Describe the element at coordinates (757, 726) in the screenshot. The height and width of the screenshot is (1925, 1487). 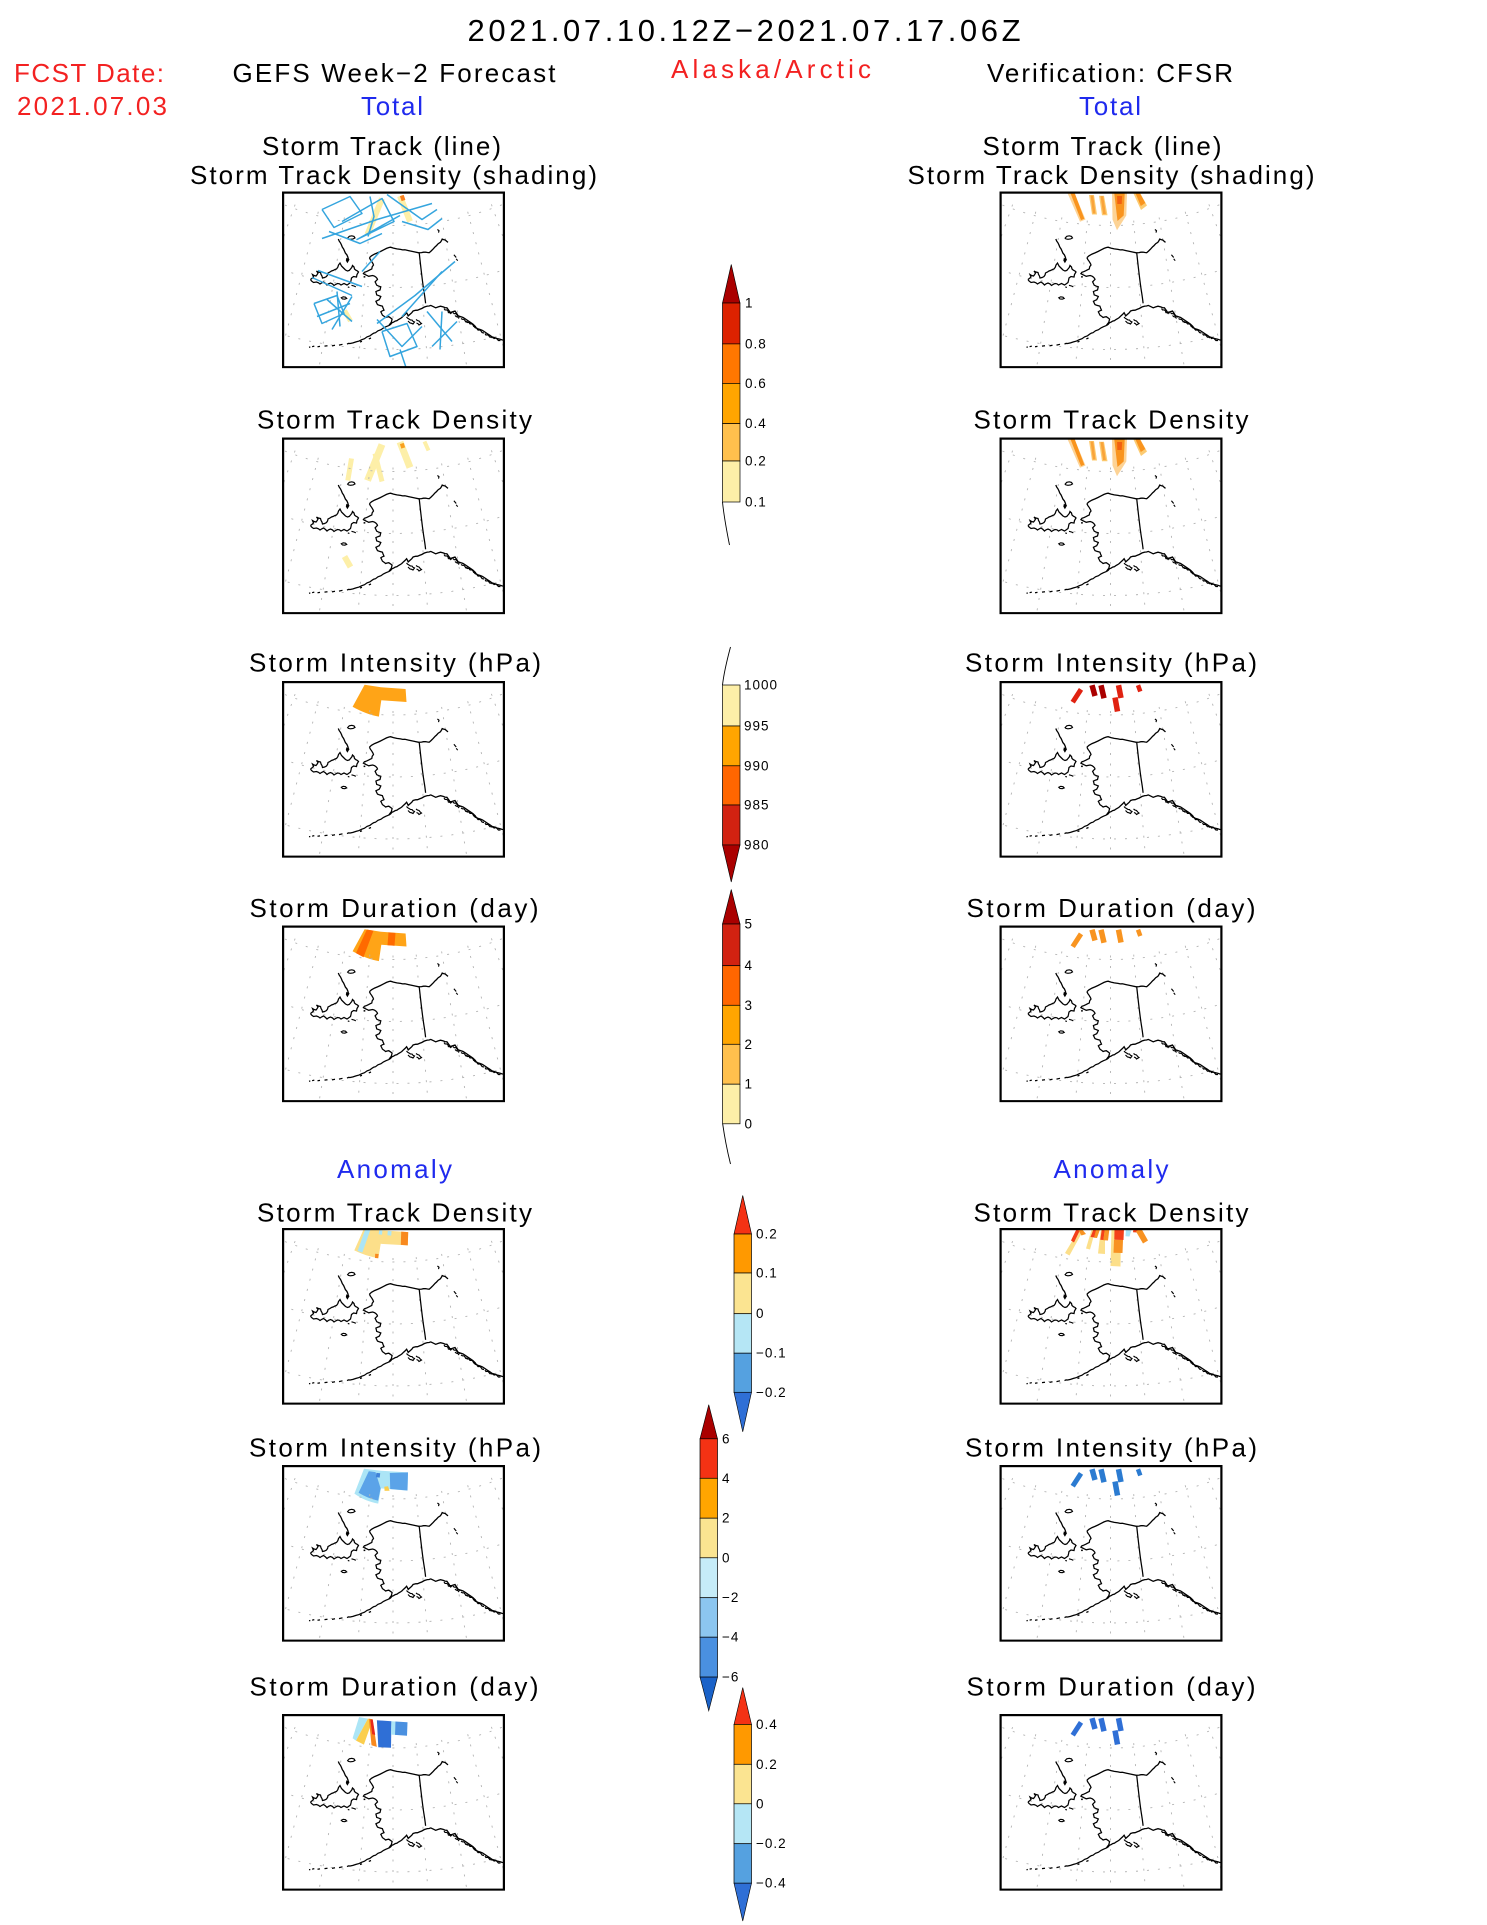
I see `svg-text: 995` at that location.